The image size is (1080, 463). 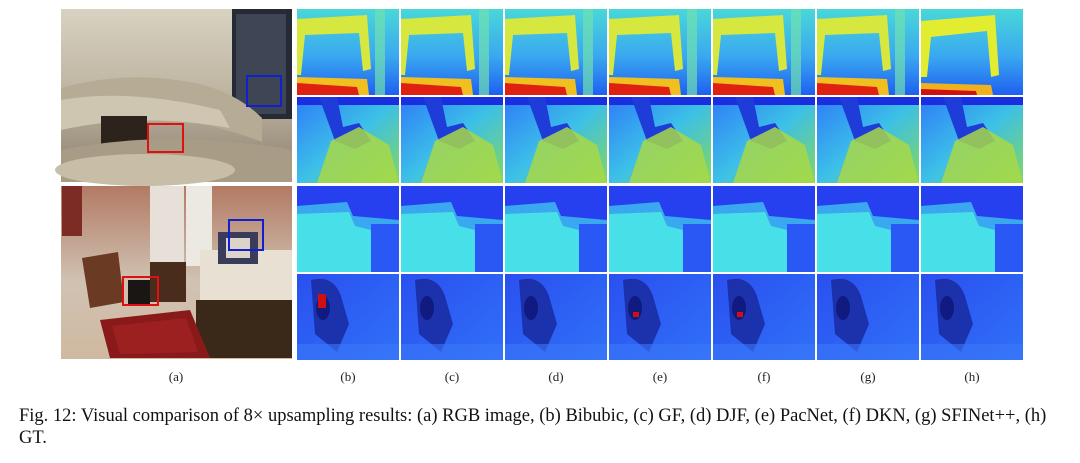 What do you see at coordinates (556, 52) in the screenshot?
I see `patch-d-row1` at bounding box center [556, 52].